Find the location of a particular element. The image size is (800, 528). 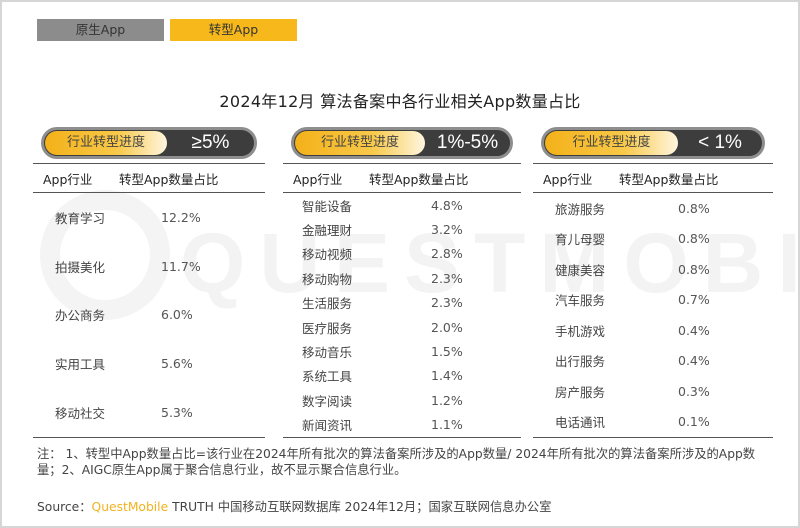

table-row: 系统工具 1.4% is located at coordinates (402, 376).